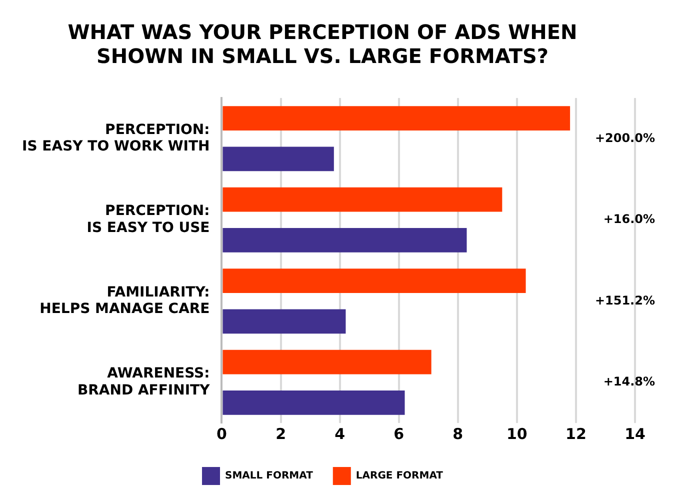 Image resolution: width=675 pixels, height=500 pixels. What do you see at coordinates (323, 44) in the screenshot?
I see `chart-title: WHAT WAS YOUR PERCEPTION OF ADS WHEN SHOWN IN SMALL VS. LARGE FORMATS?` at bounding box center [323, 44].